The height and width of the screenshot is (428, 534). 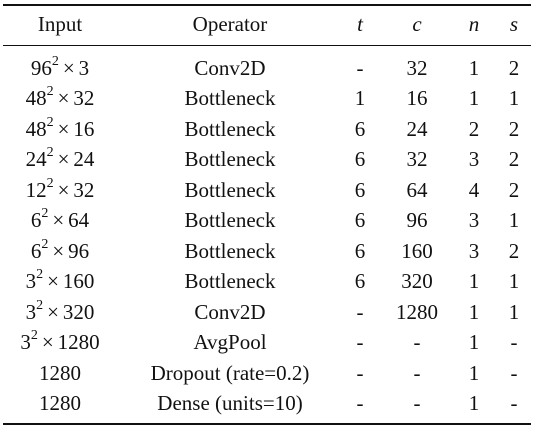 What do you see at coordinates (78, 281) in the screenshot?
I see `input-channels: 160` at bounding box center [78, 281].